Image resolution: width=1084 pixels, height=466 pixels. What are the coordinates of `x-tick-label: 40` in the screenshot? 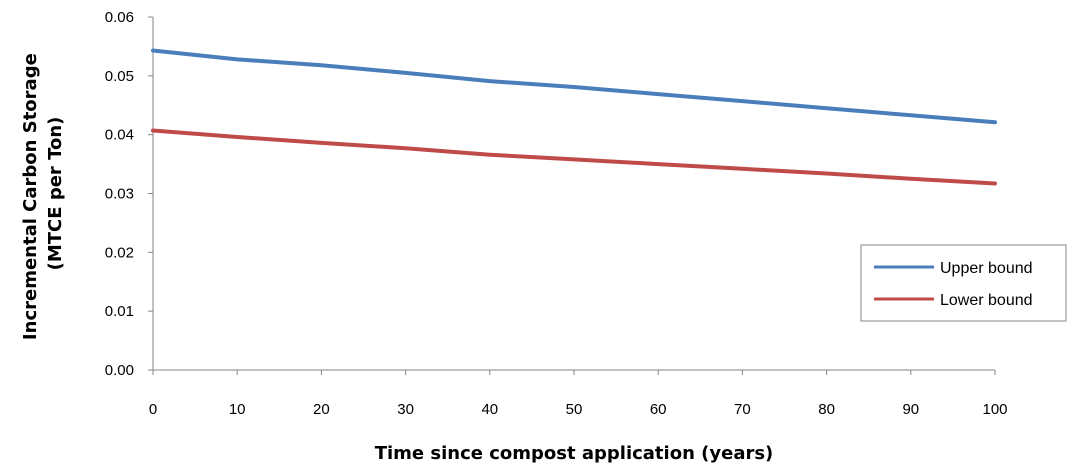 It's located at (489, 409).